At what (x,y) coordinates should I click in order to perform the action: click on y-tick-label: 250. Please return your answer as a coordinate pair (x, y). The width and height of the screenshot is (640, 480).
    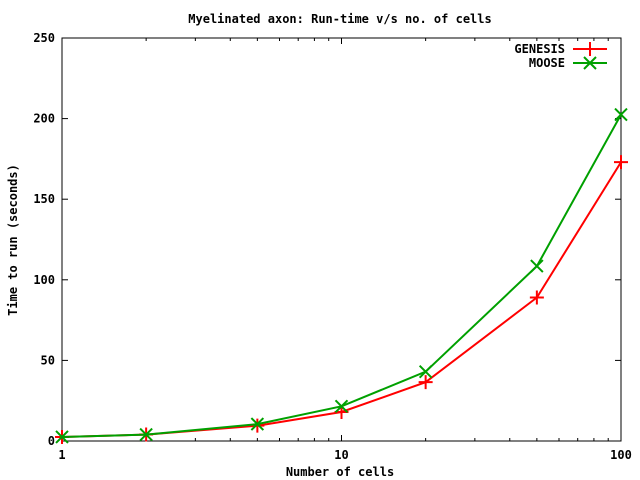
    Looking at the image, I should click on (44, 38).